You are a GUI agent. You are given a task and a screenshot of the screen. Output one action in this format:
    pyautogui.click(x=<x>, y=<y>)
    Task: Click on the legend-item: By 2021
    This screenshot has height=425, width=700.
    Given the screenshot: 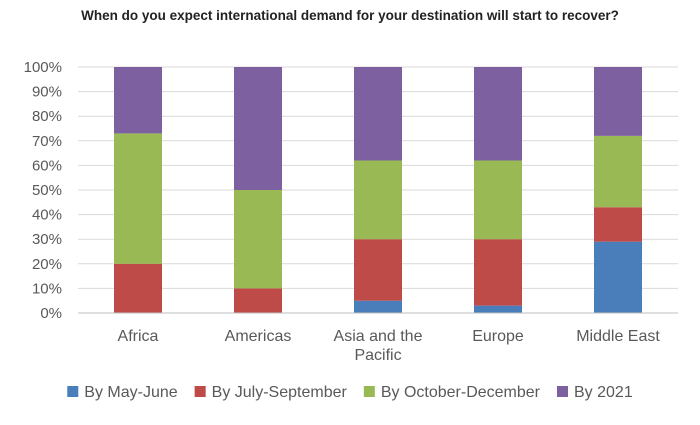 What is the action you would take?
    pyautogui.click(x=595, y=392)
    